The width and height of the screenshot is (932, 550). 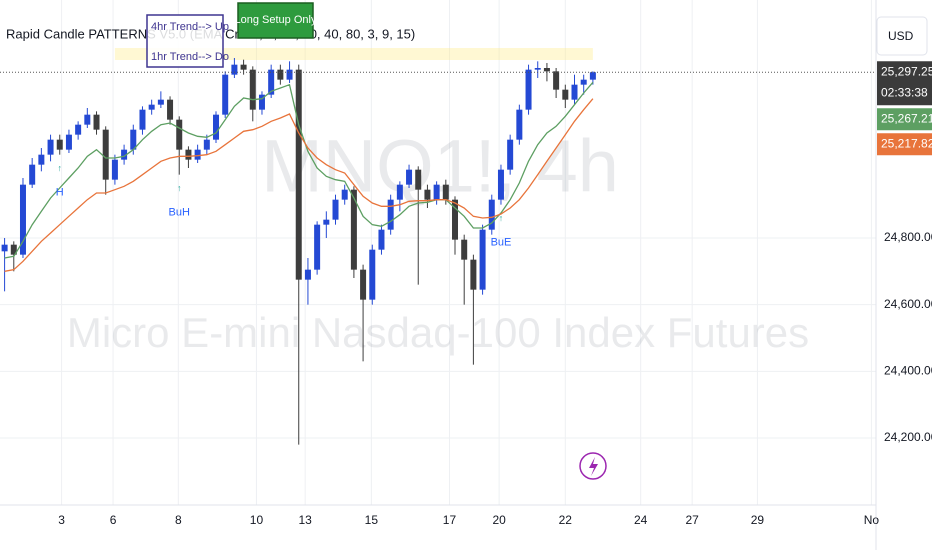 What do you see at coordinates (692, 520) in the screenshot?
I see `x-tick-label: 27` at bounding box center [692, 520].